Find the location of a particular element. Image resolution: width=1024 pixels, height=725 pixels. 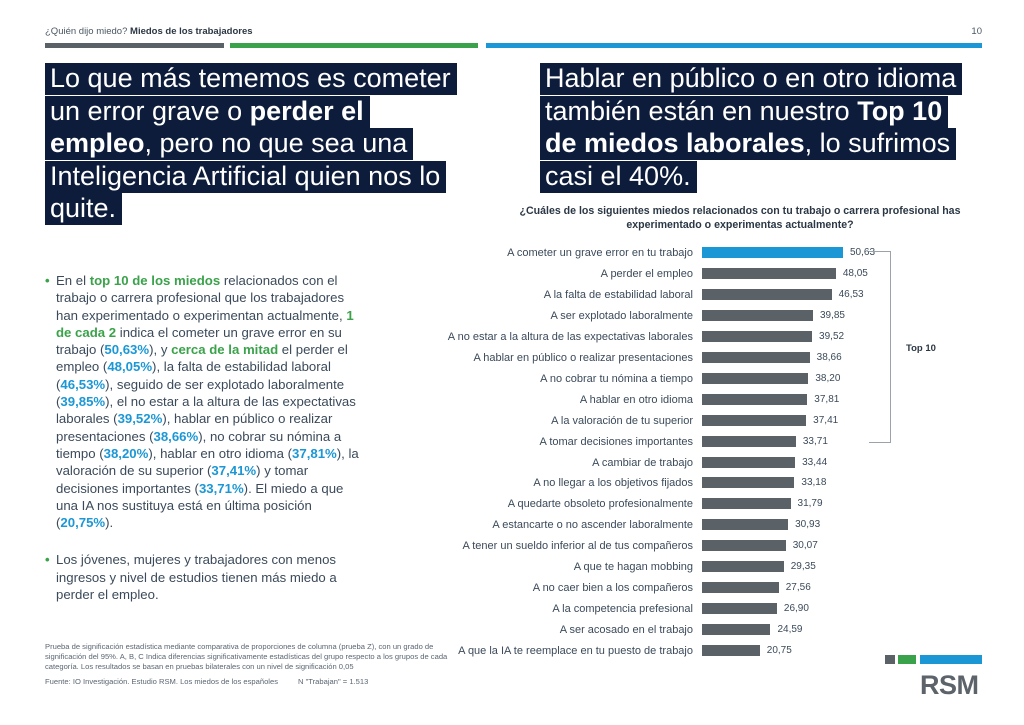

bar-value-label: 37,81 is located at coordinates (827, 399).